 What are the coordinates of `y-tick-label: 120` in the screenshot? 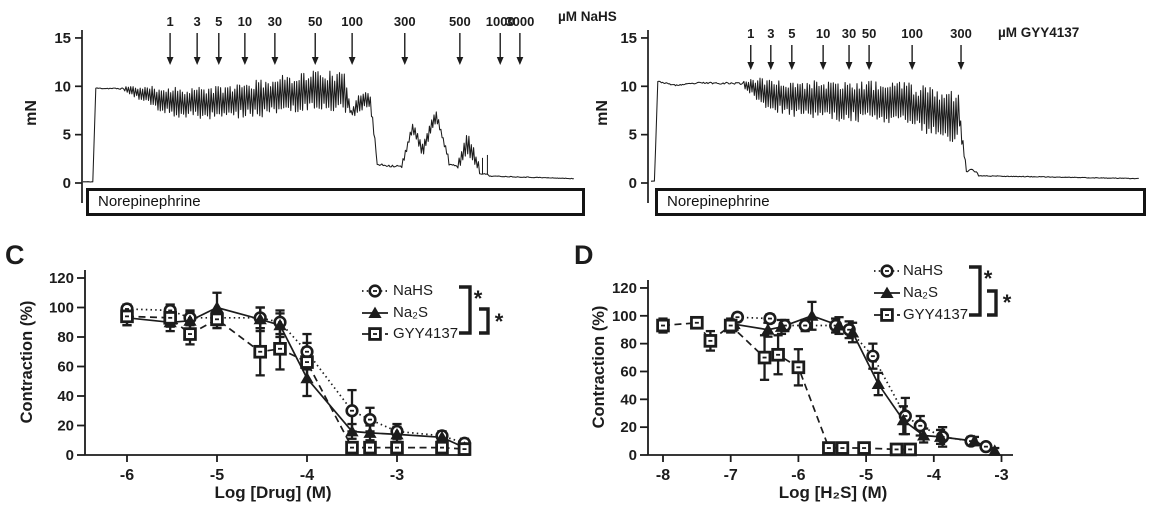 It's located at (624, 288).